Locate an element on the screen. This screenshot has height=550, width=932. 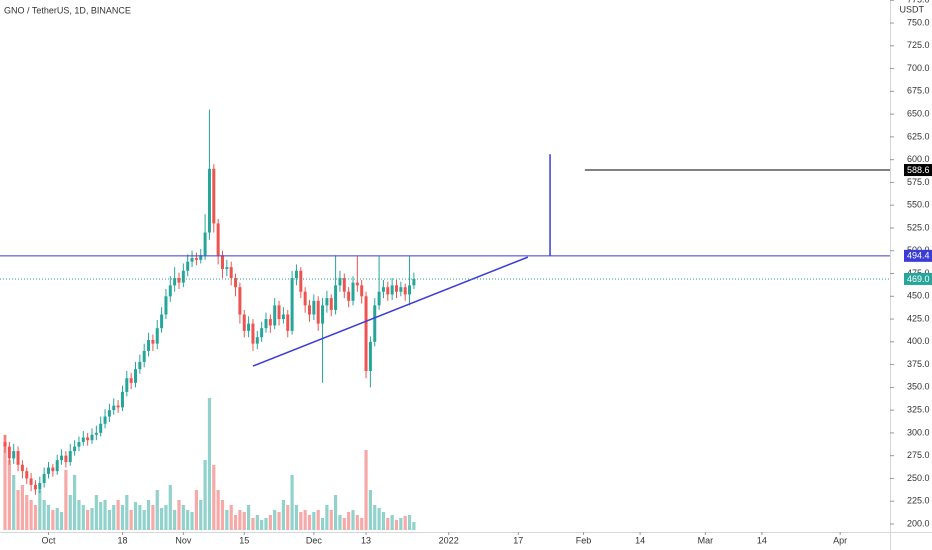
y-tick-label: 675.0 is located at coordinates (918, 91).